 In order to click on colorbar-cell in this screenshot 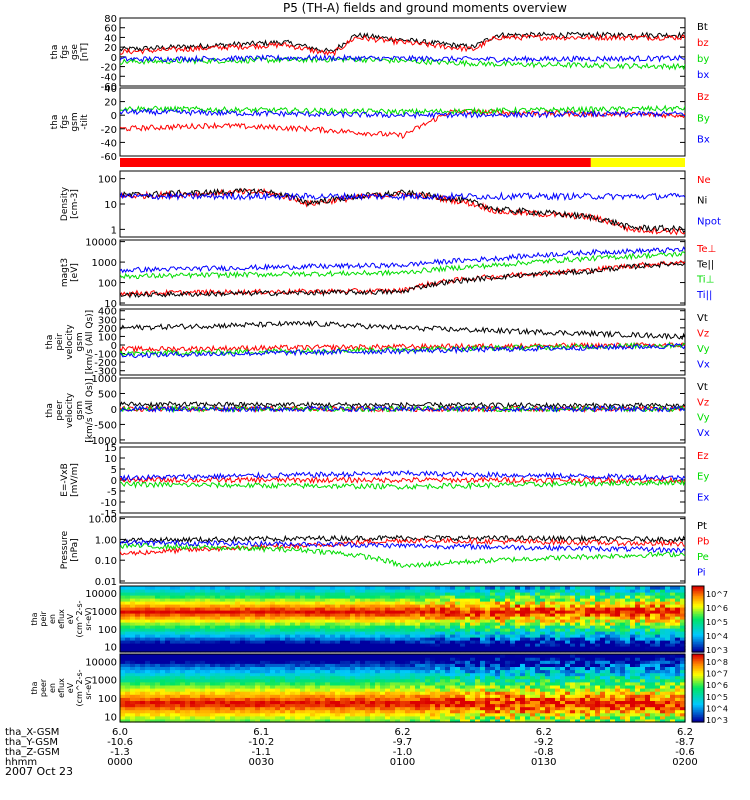, I will do `click(698, 630)`.